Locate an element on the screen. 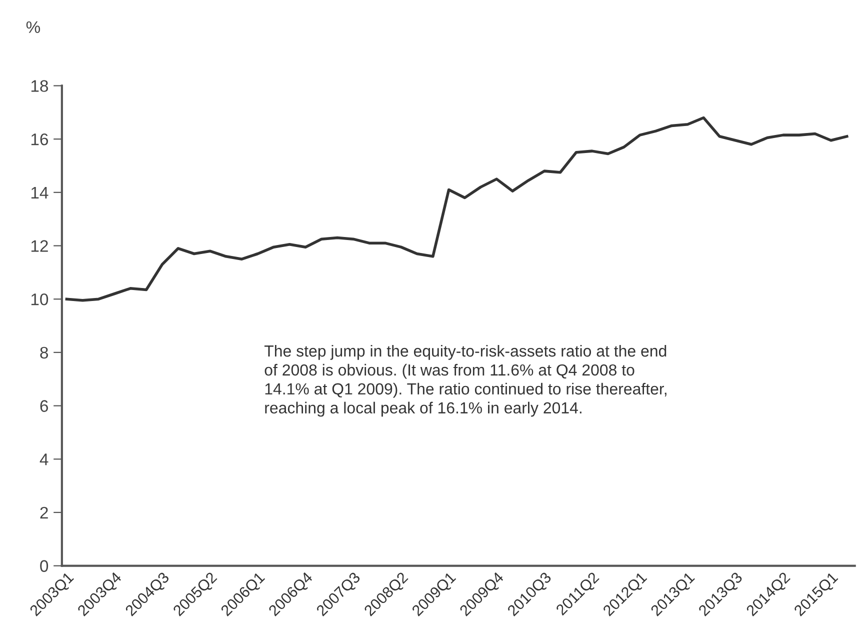 The image size is (860, 635). y-tick-label: 0 is located at coordinates (44, 566).